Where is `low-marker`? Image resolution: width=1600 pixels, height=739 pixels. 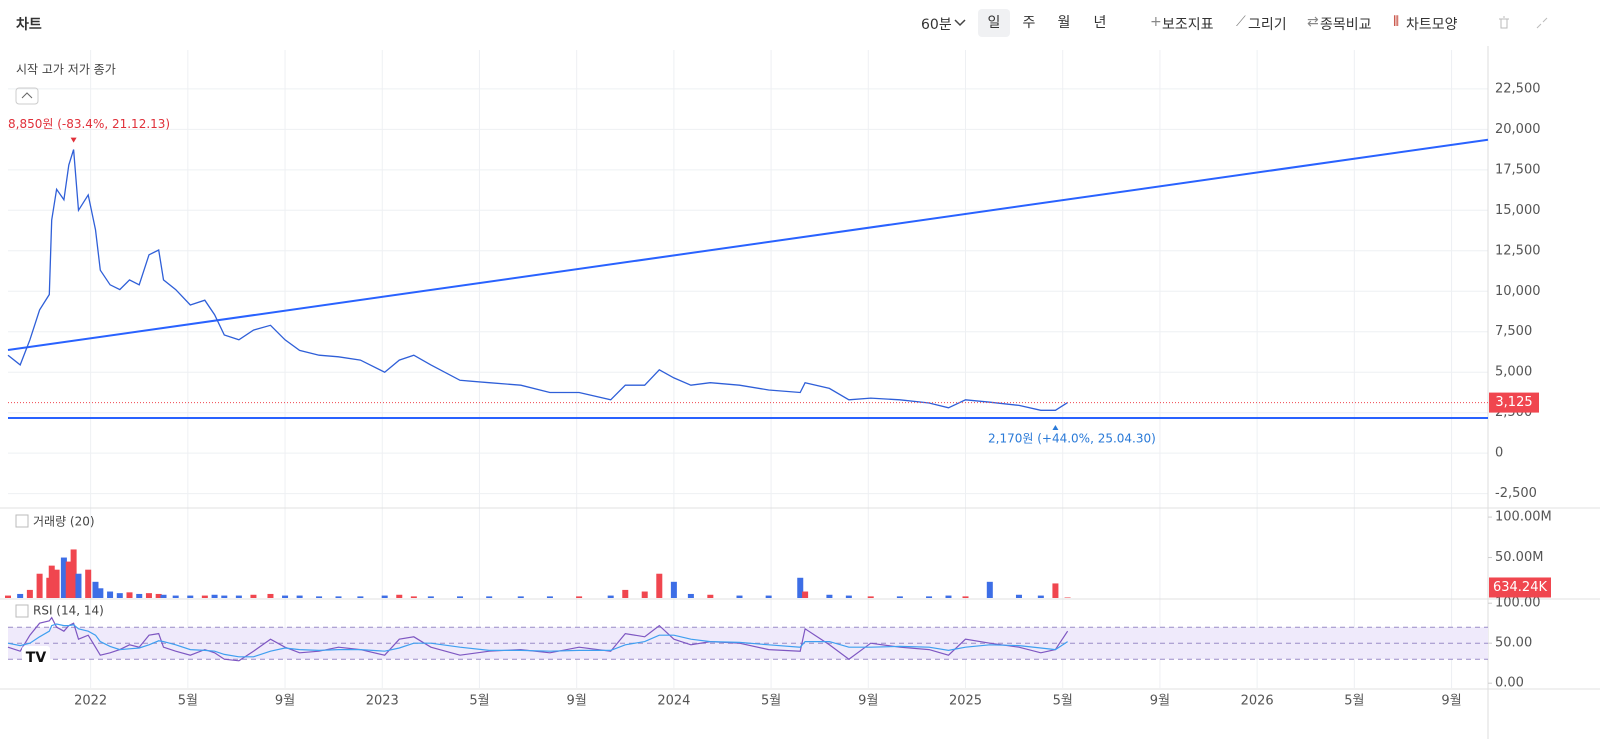
low-marker is located at coordinates (1055, 428).